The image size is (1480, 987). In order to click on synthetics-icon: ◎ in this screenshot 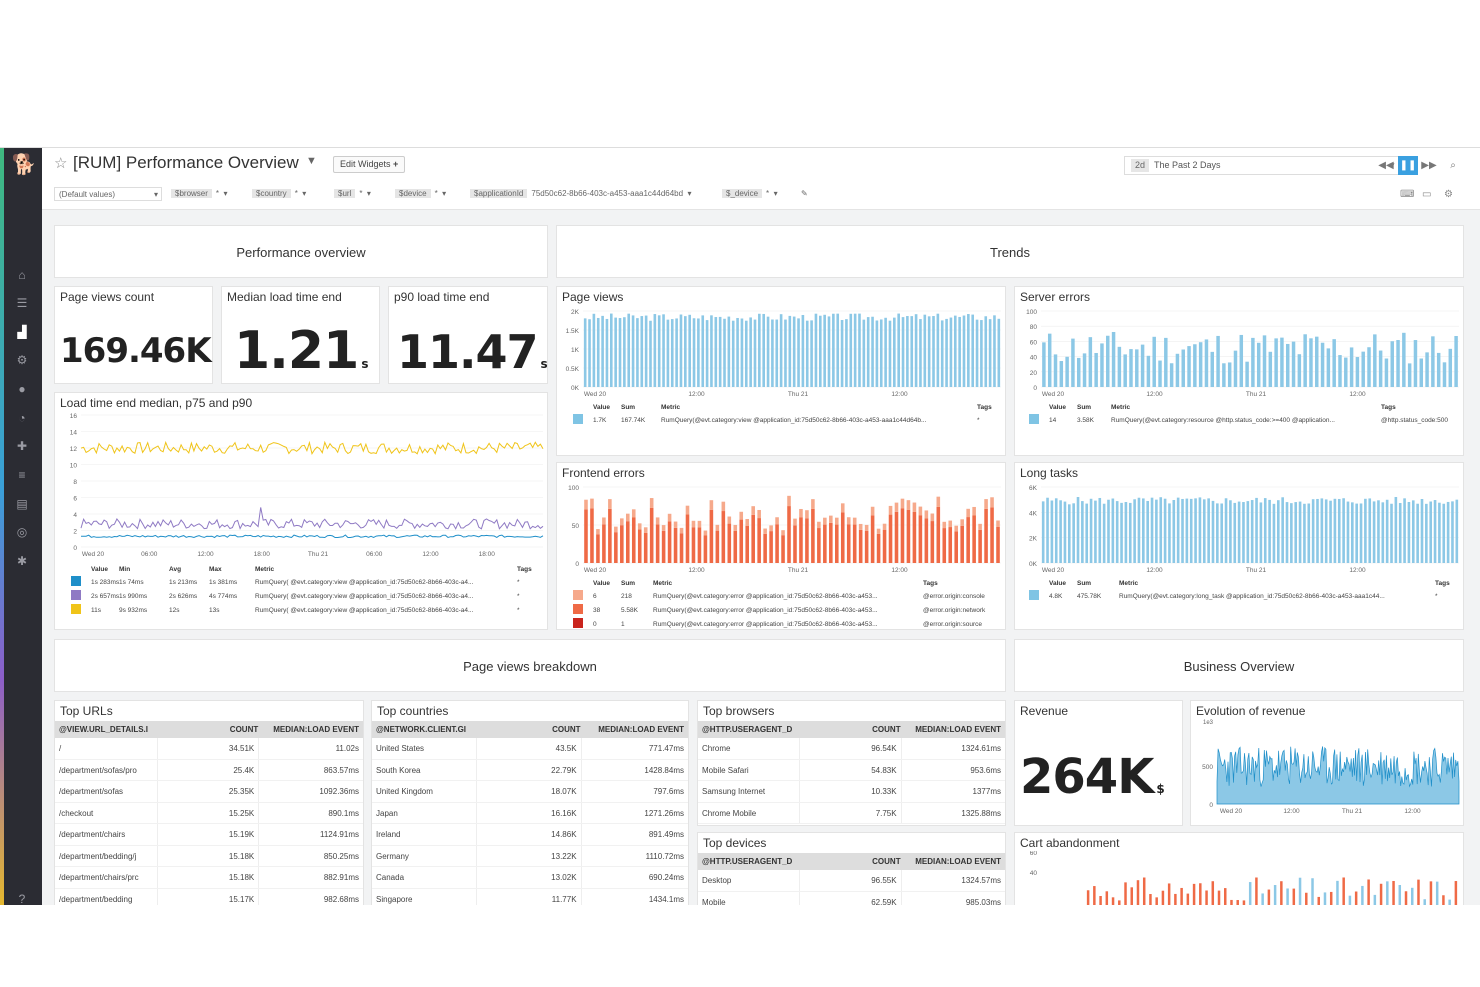, I will do `click(22, 532)`.